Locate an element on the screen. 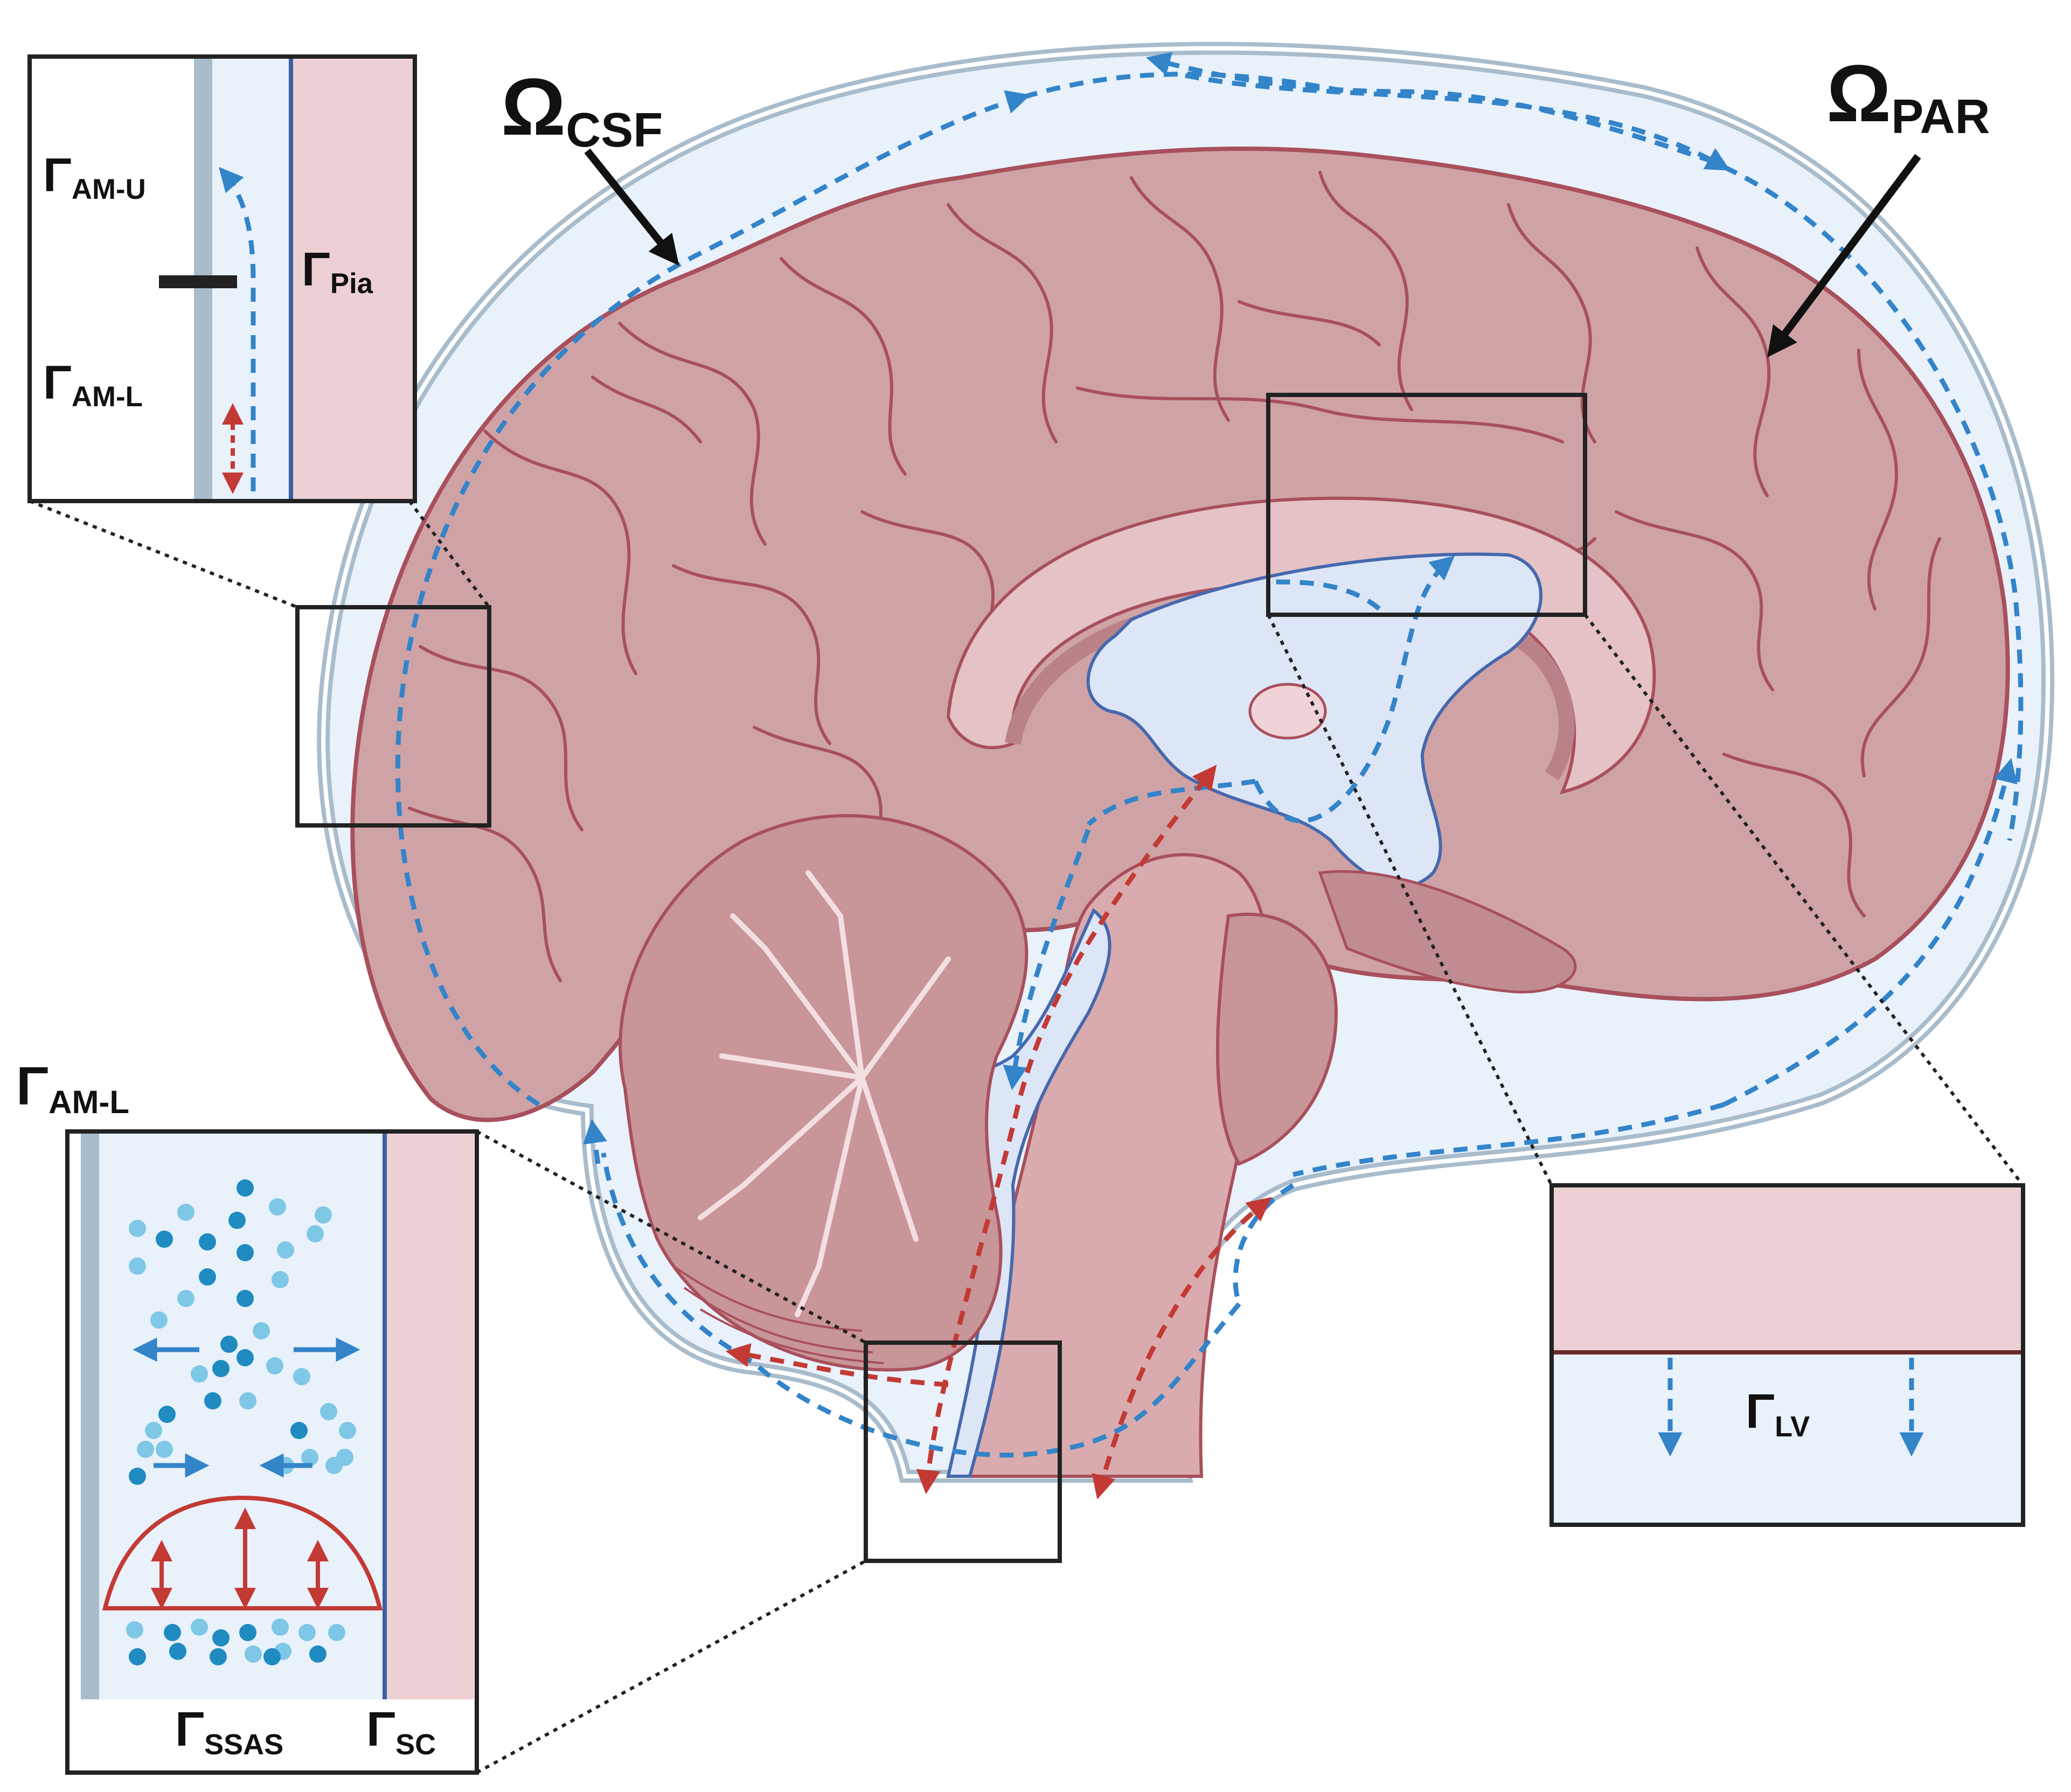 The image size is (2071, 1792). omega-csf-label: ΩCSF is located at coordinates (582, 109).